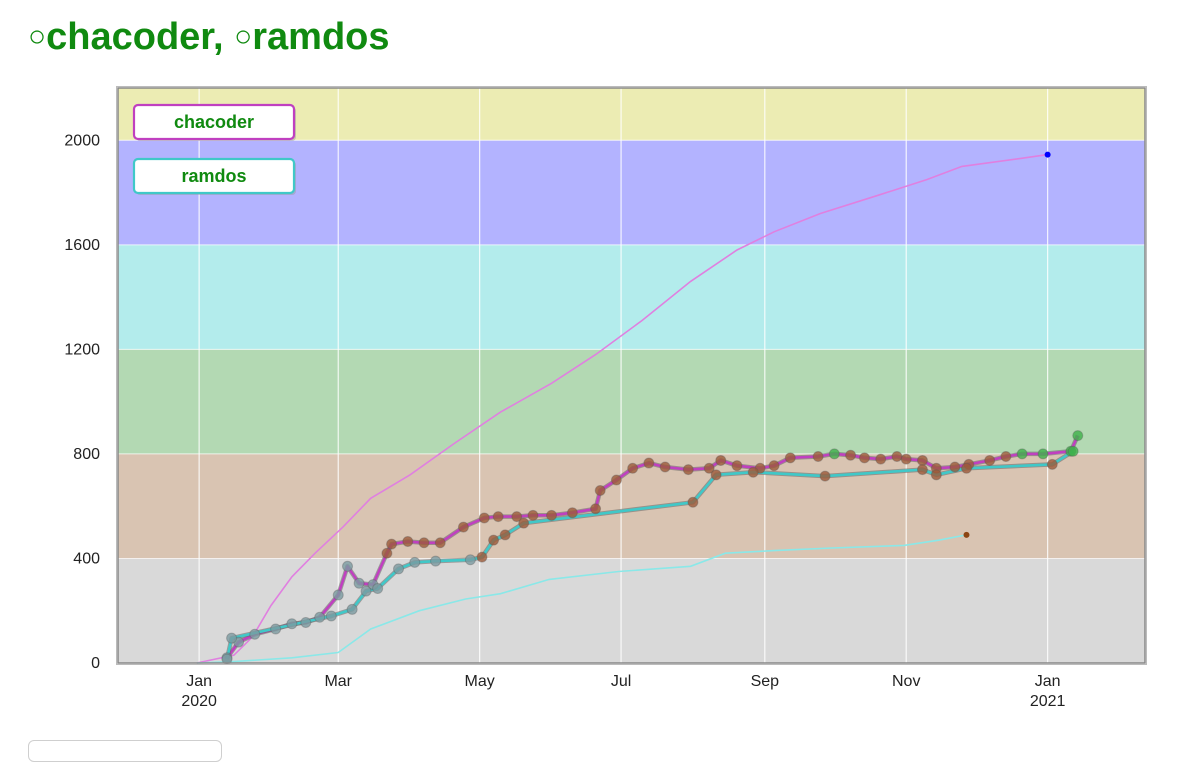 This screenshot has height=762, width=1200. I want to click on x-tick-label: Sep, so click(765, 681).